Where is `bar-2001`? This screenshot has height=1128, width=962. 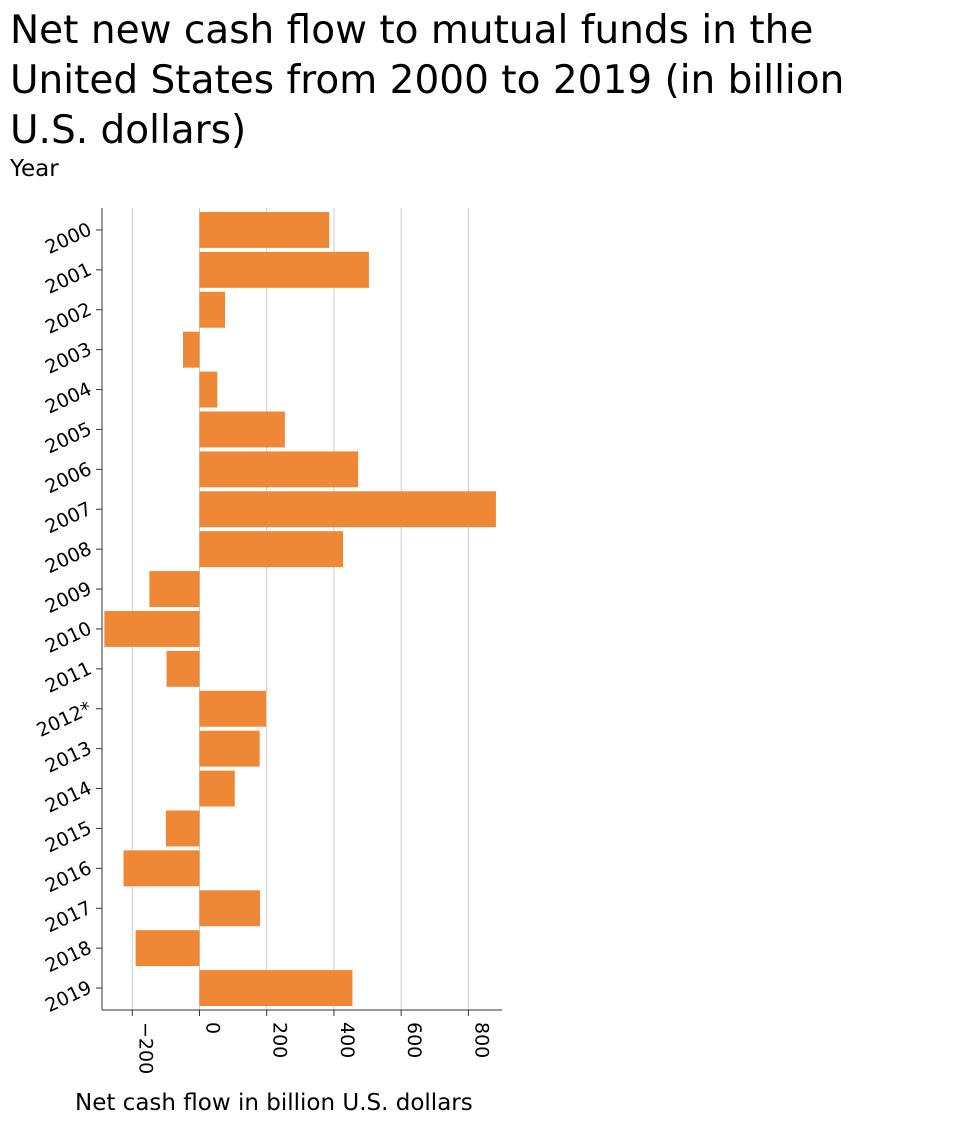
bar-2001 is located at coordinates (284, 269).